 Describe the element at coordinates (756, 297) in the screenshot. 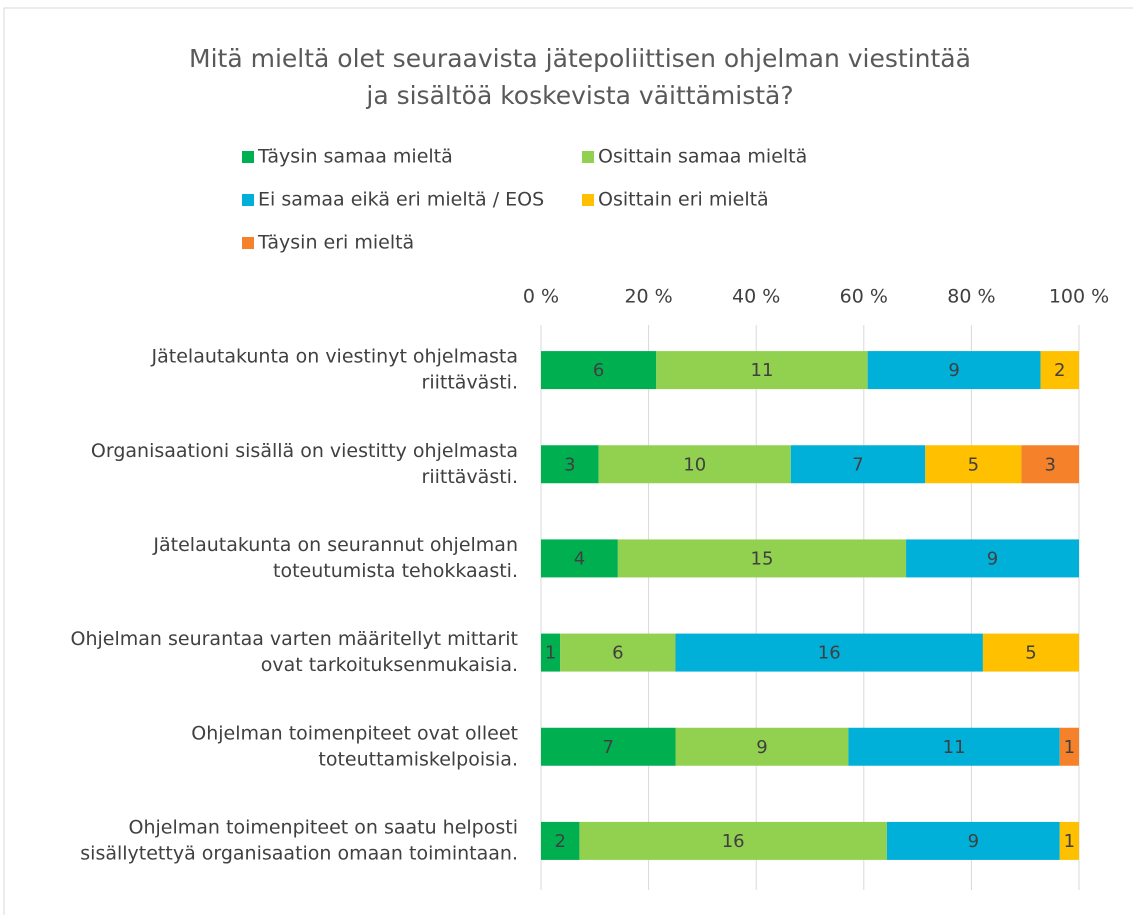

I see `x-tick-label: 40 %` at that location.